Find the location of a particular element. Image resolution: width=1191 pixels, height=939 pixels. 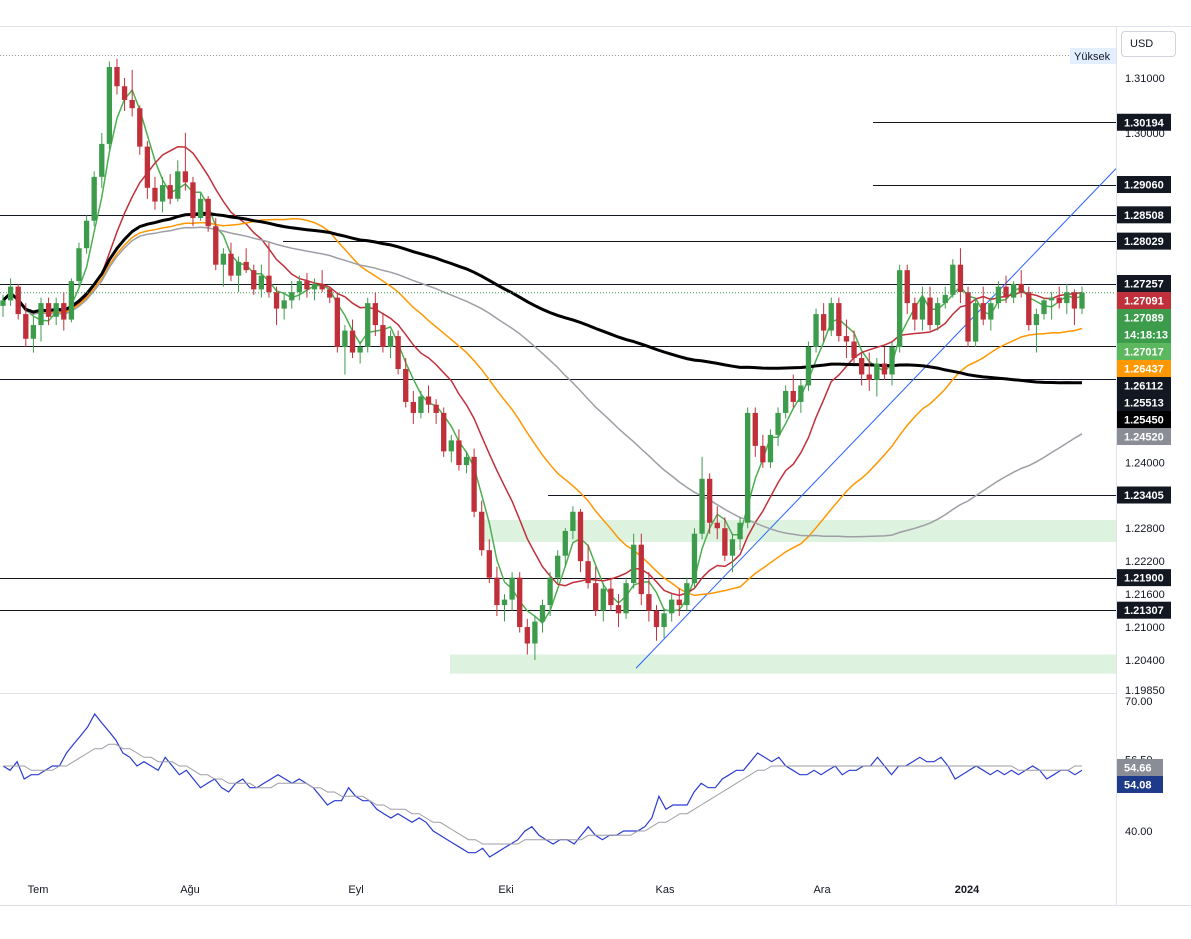

price-tick-label: 1.21000 is located at coordinates (1145, 628).